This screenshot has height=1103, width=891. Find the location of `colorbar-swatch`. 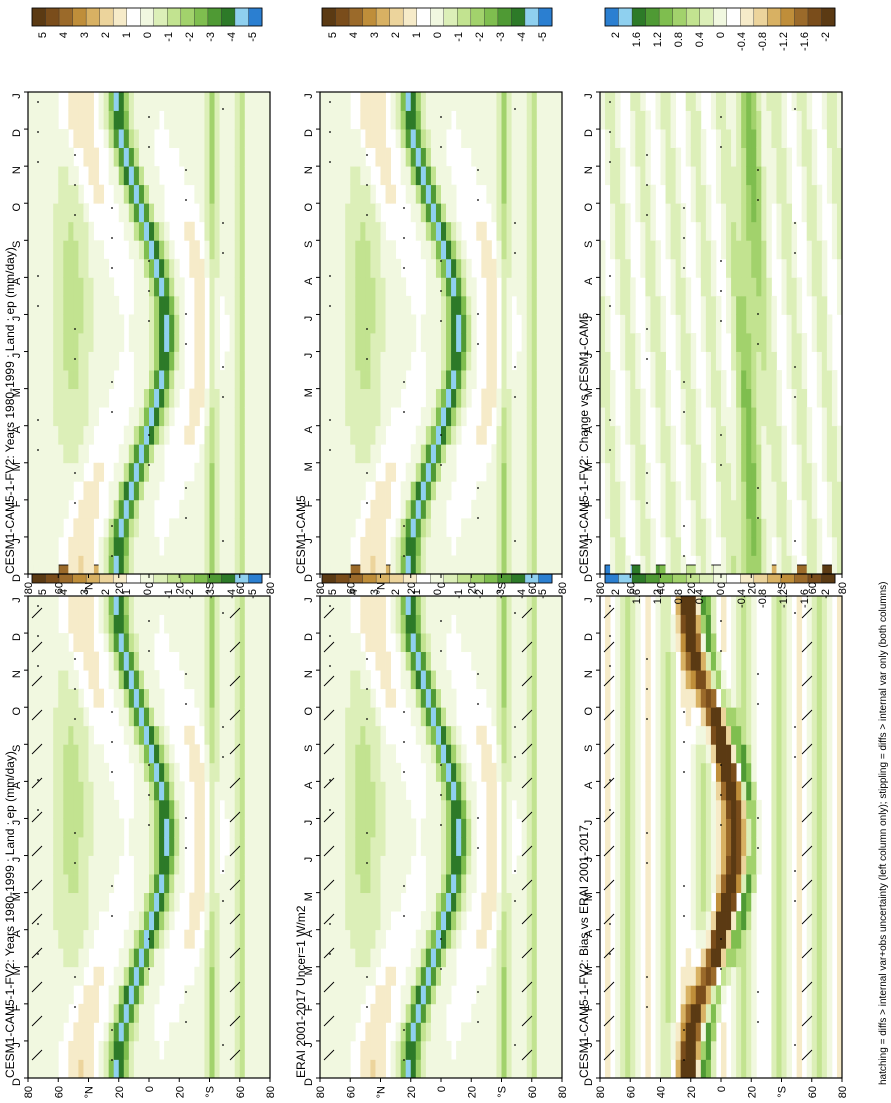

colorbar-swatch is located at coordinates (329, 17).